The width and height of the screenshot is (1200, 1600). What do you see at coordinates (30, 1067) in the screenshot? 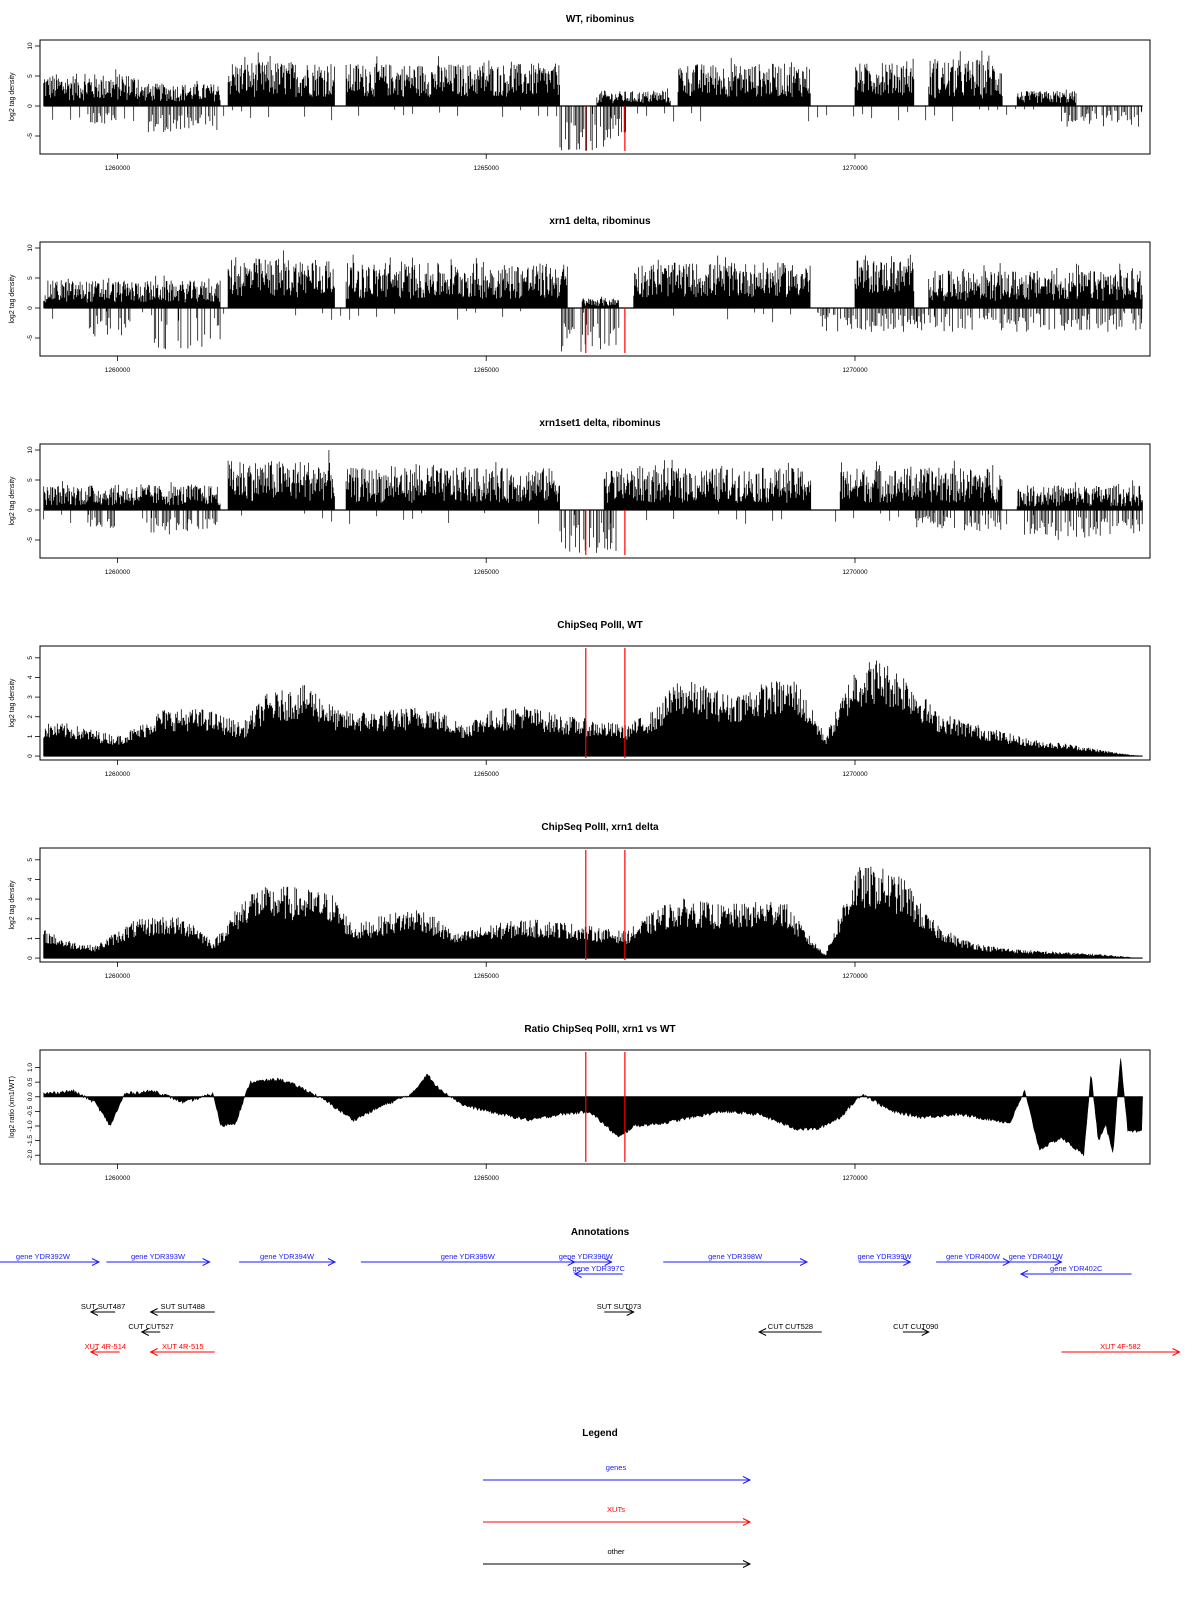
I see `y-tick-label: 1.0` at bounding box center [30, 1067].